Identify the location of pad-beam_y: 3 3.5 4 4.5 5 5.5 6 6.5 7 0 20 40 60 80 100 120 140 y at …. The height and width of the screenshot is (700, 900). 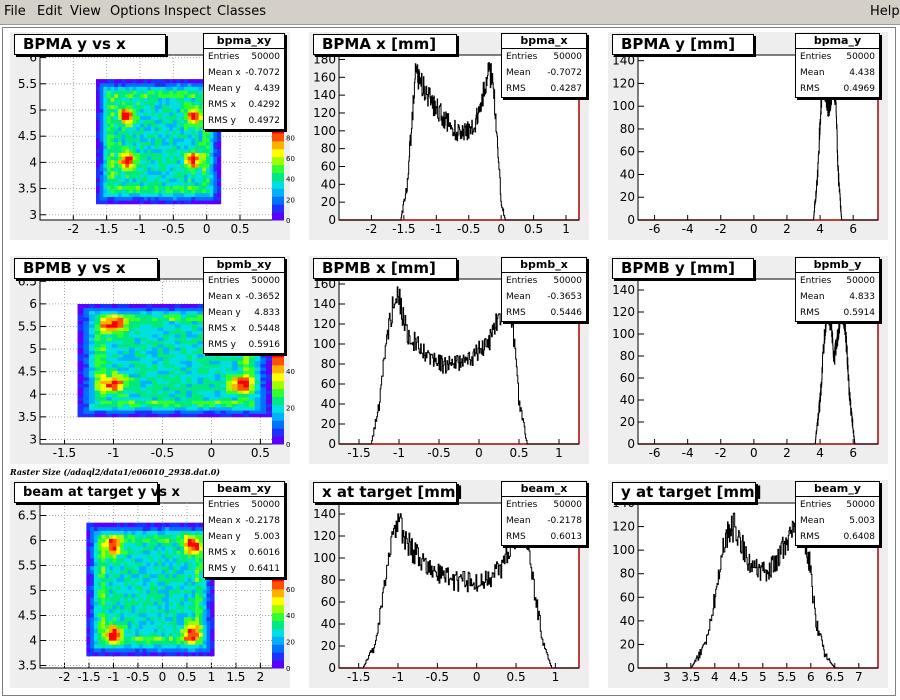
(748, 584).